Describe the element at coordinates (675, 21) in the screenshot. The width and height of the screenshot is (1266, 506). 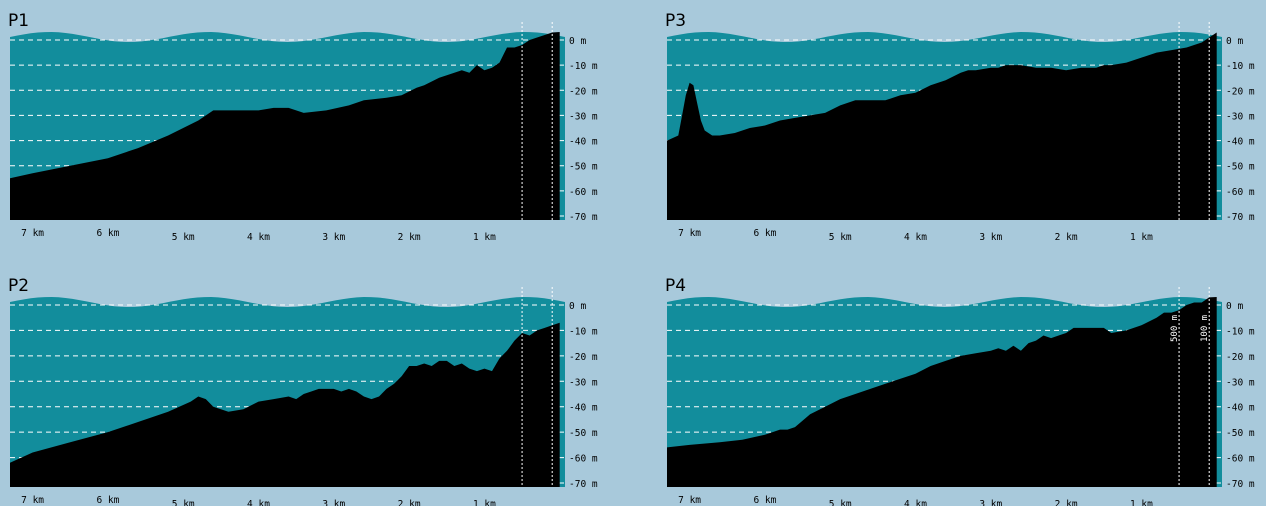
I see `panel-title: P3` at that location.